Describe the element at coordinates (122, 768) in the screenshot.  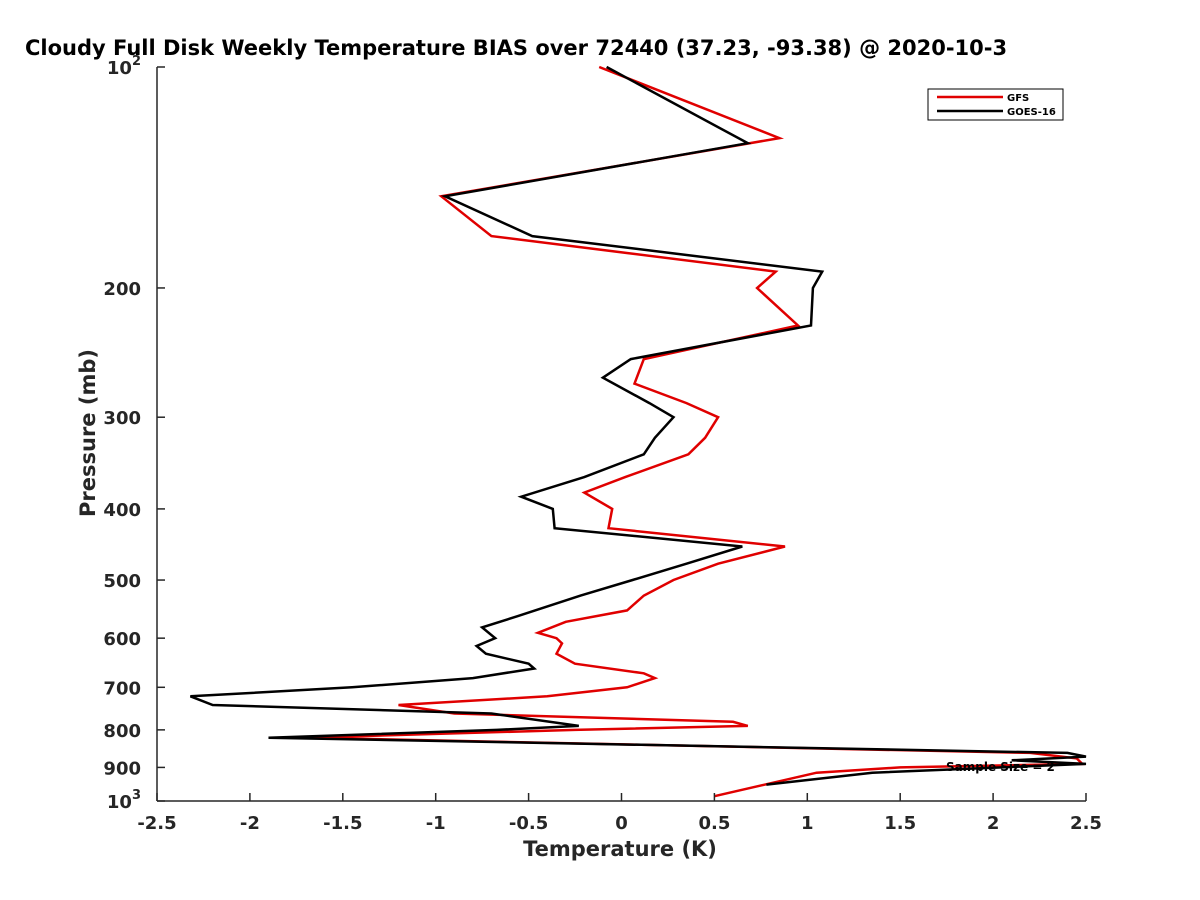
I see `y-tick-label: 900` at that location.